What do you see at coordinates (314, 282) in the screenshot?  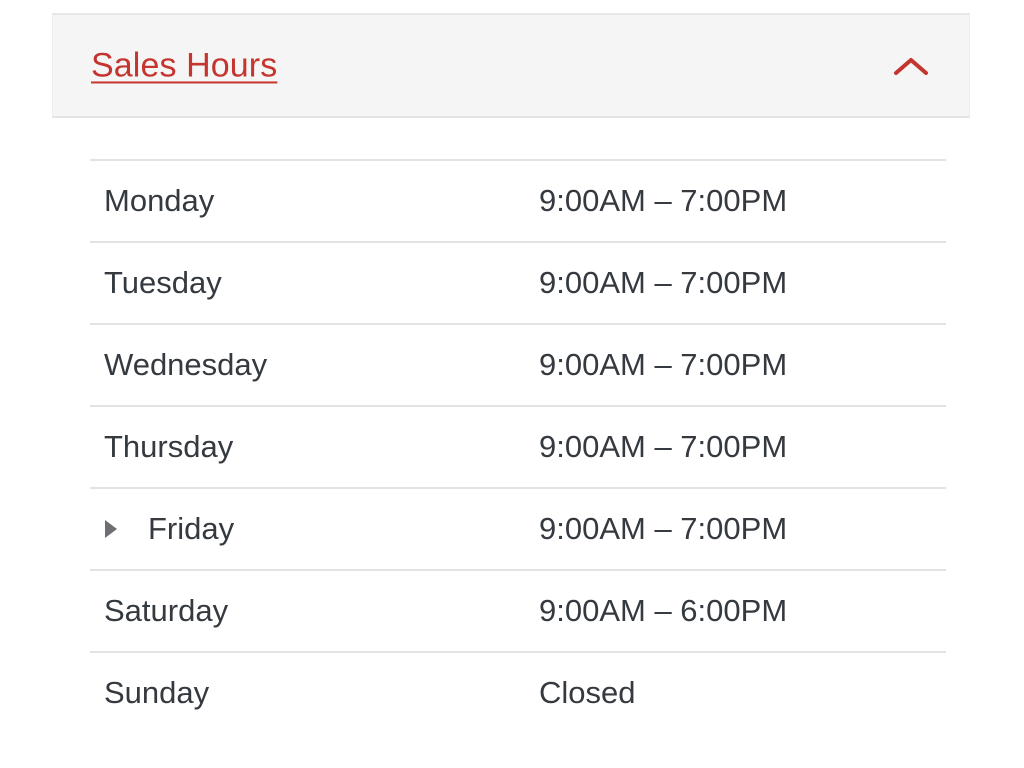 I see `day-cell: Tuesday` at bounding box center [314, 282].